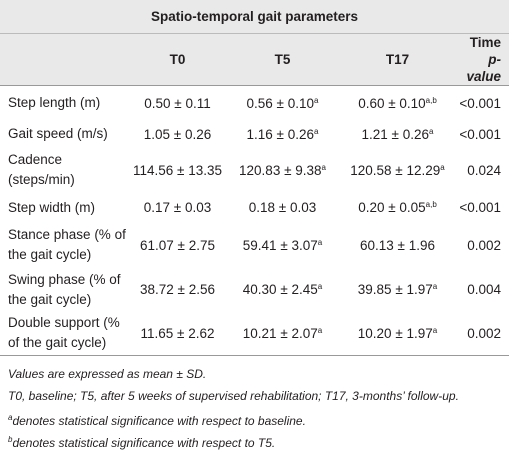 The height and width of the screenshot is (456, 509). I want to click on column-header: T0, so click(177, 59).